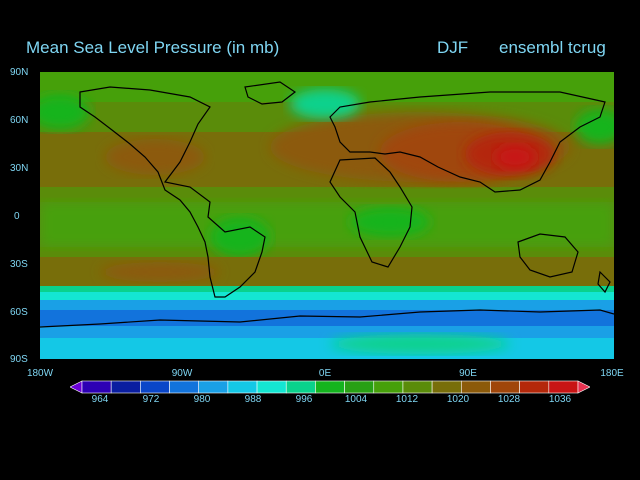  I want to click on colorbar-label: 1004, so click(356, 399).